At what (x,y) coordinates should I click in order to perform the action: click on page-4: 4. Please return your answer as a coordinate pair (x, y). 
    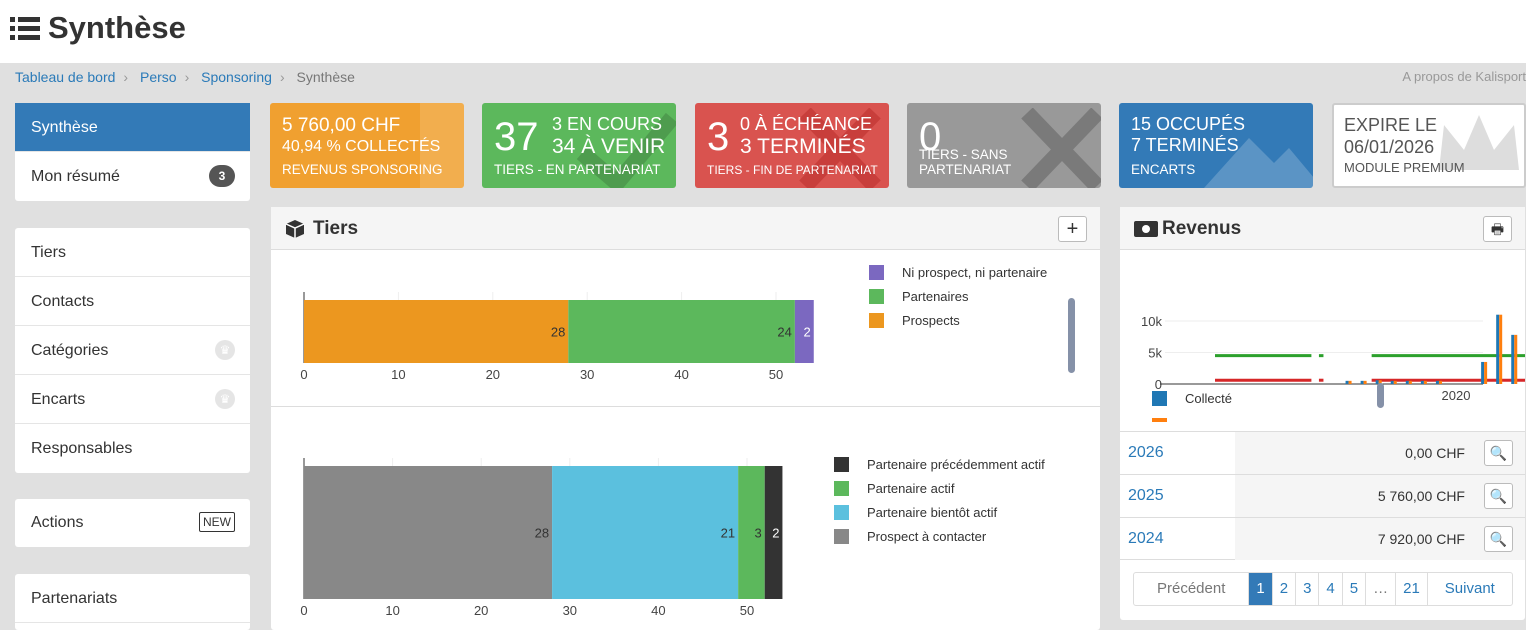
    Looking at the image, I should click on (1329, 589).